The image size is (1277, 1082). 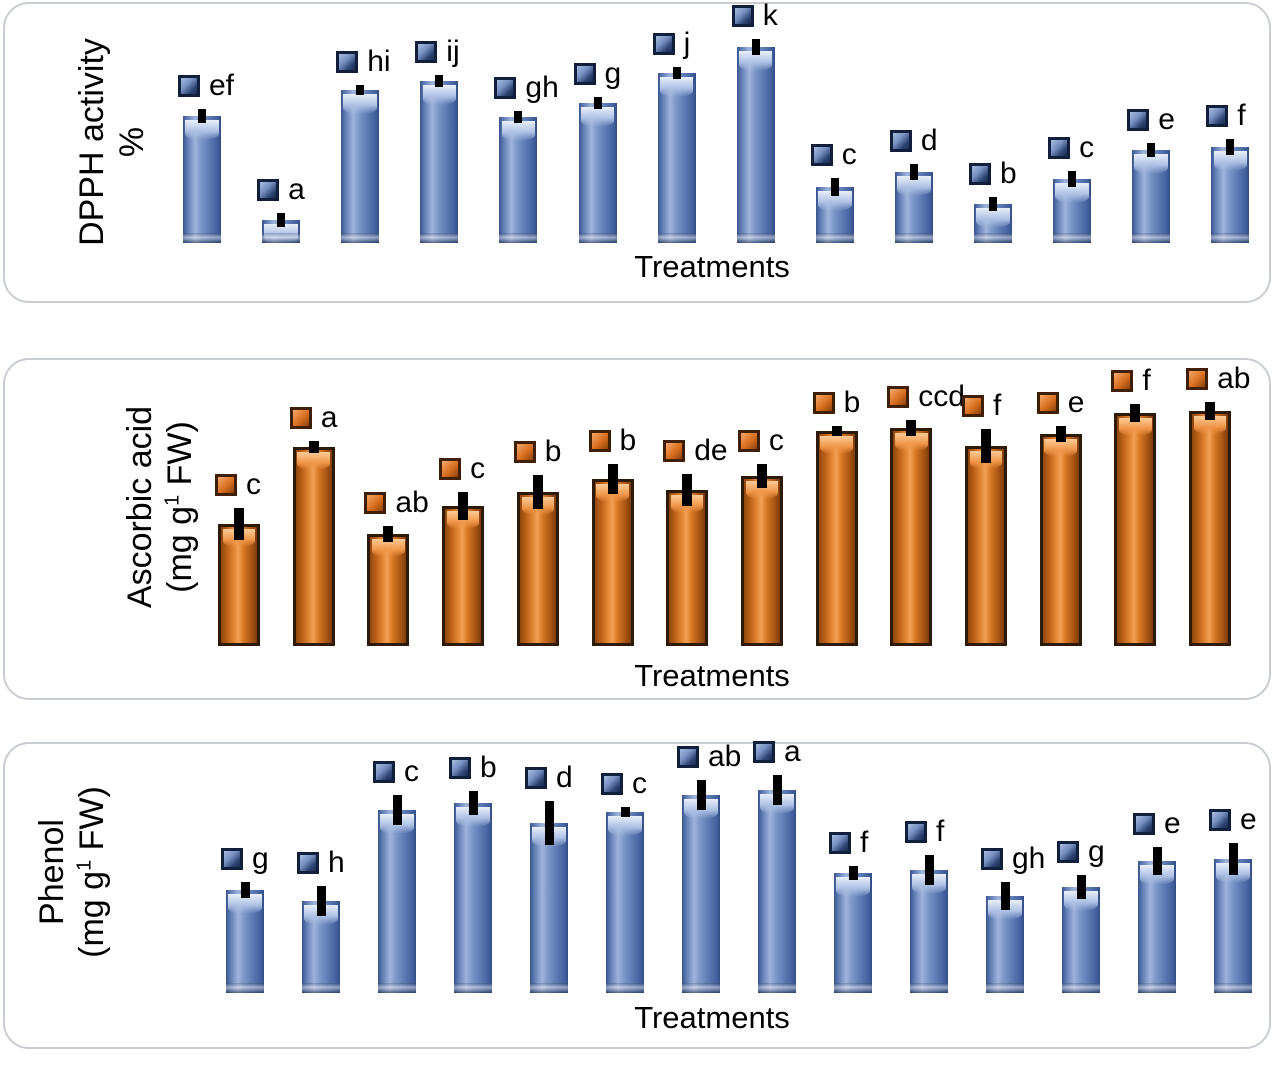 I want to click on significance-letter-label: c, so click(x=639, y=783).